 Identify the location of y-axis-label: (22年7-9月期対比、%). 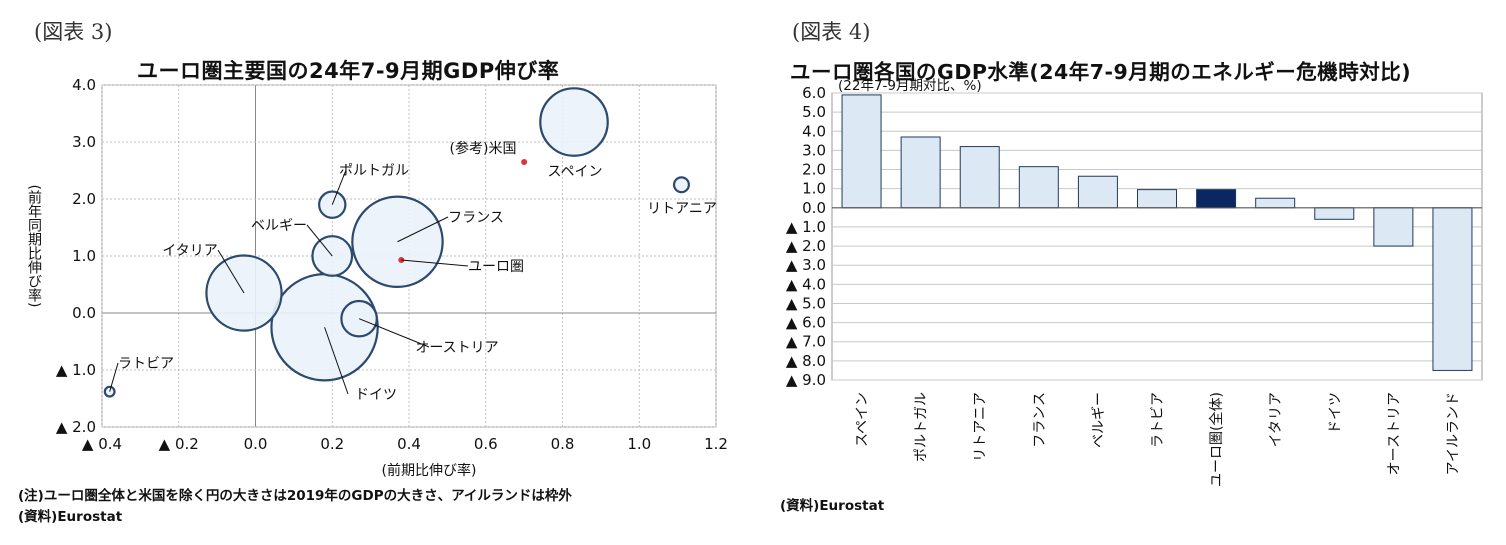
(910, 86).